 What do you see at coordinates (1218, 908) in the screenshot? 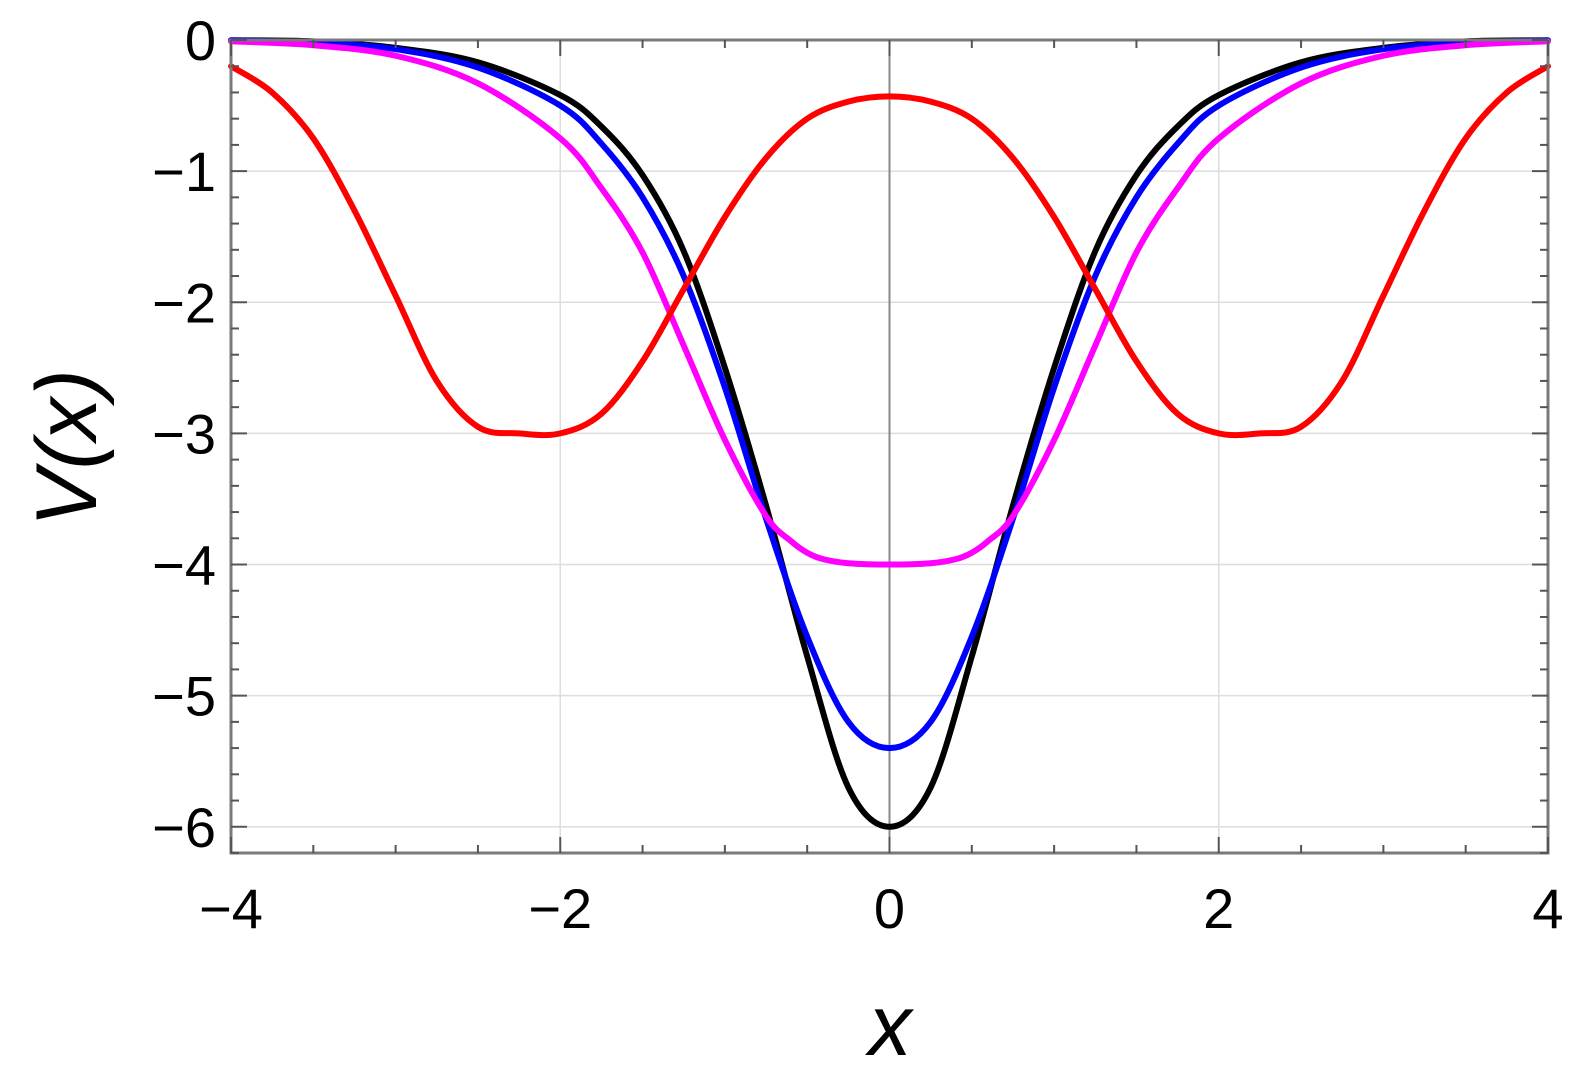
I see `x-tick-label: 2` at bounding box center [1218, 908].